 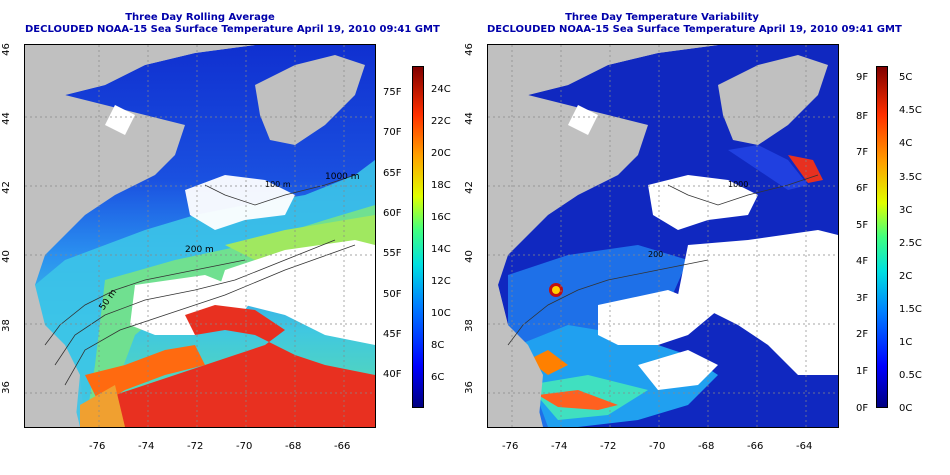 What do you see at coordinates (200, 17) in the screenshot?
I see `left-title-line1: Three Day Rolling Average` at bounding box center [200, 17].